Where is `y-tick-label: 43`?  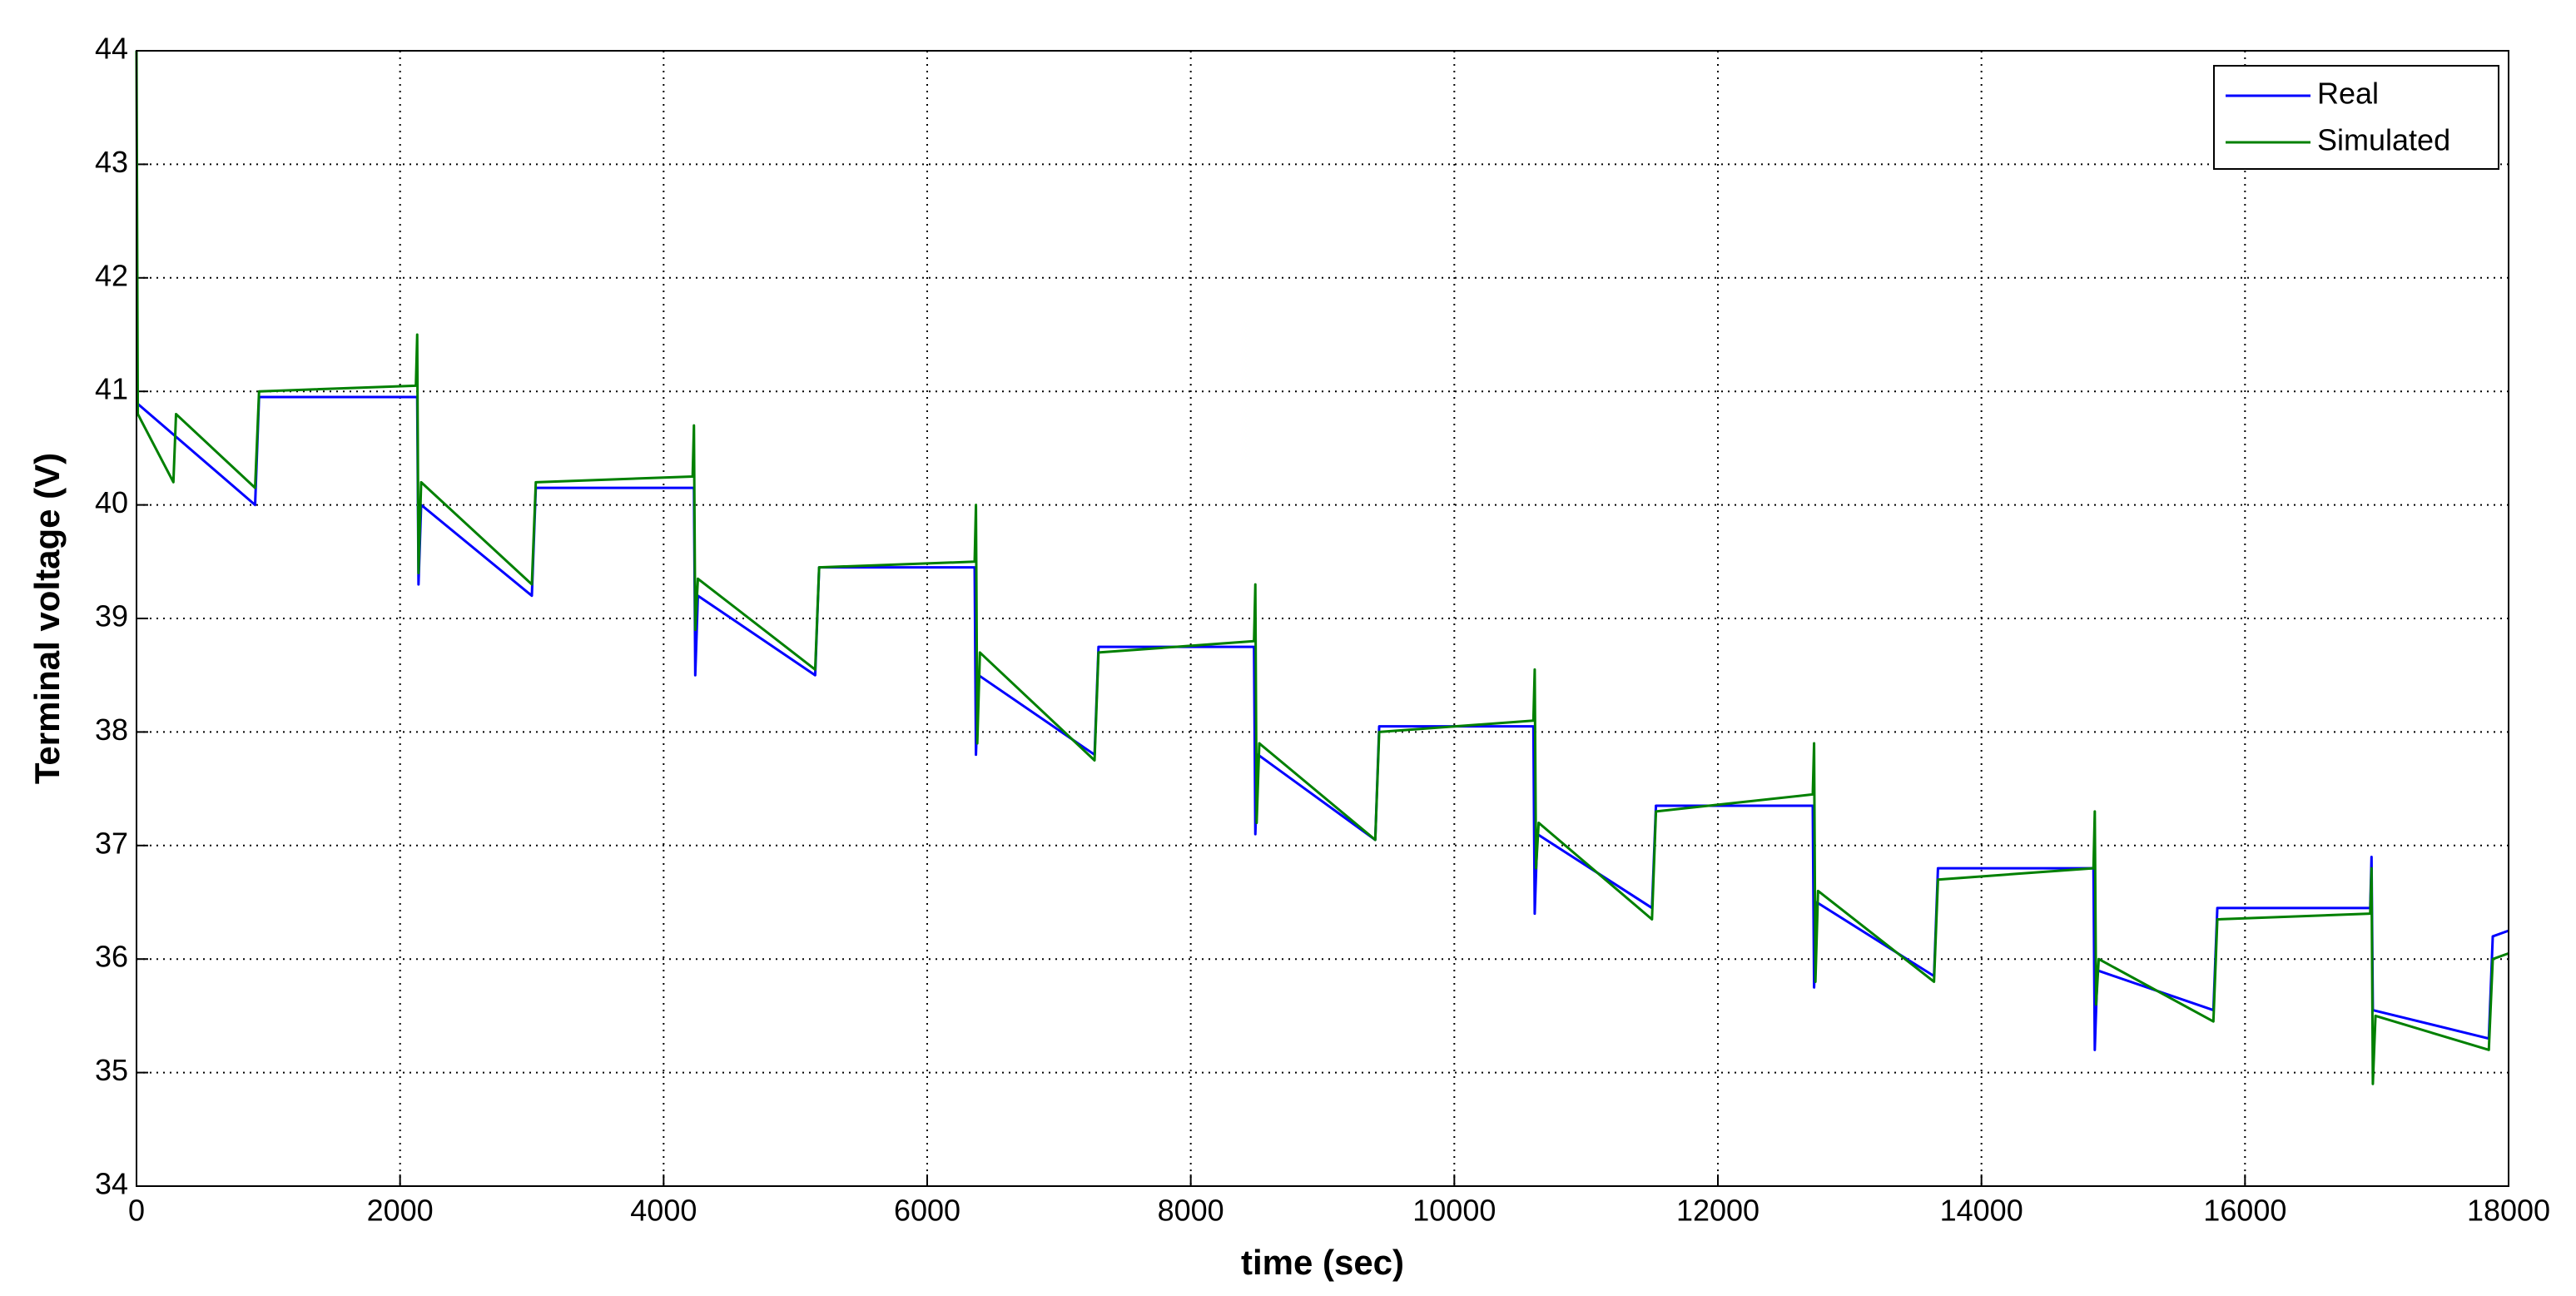
y-tick-label: 43 is located at coordinates (112, 162).